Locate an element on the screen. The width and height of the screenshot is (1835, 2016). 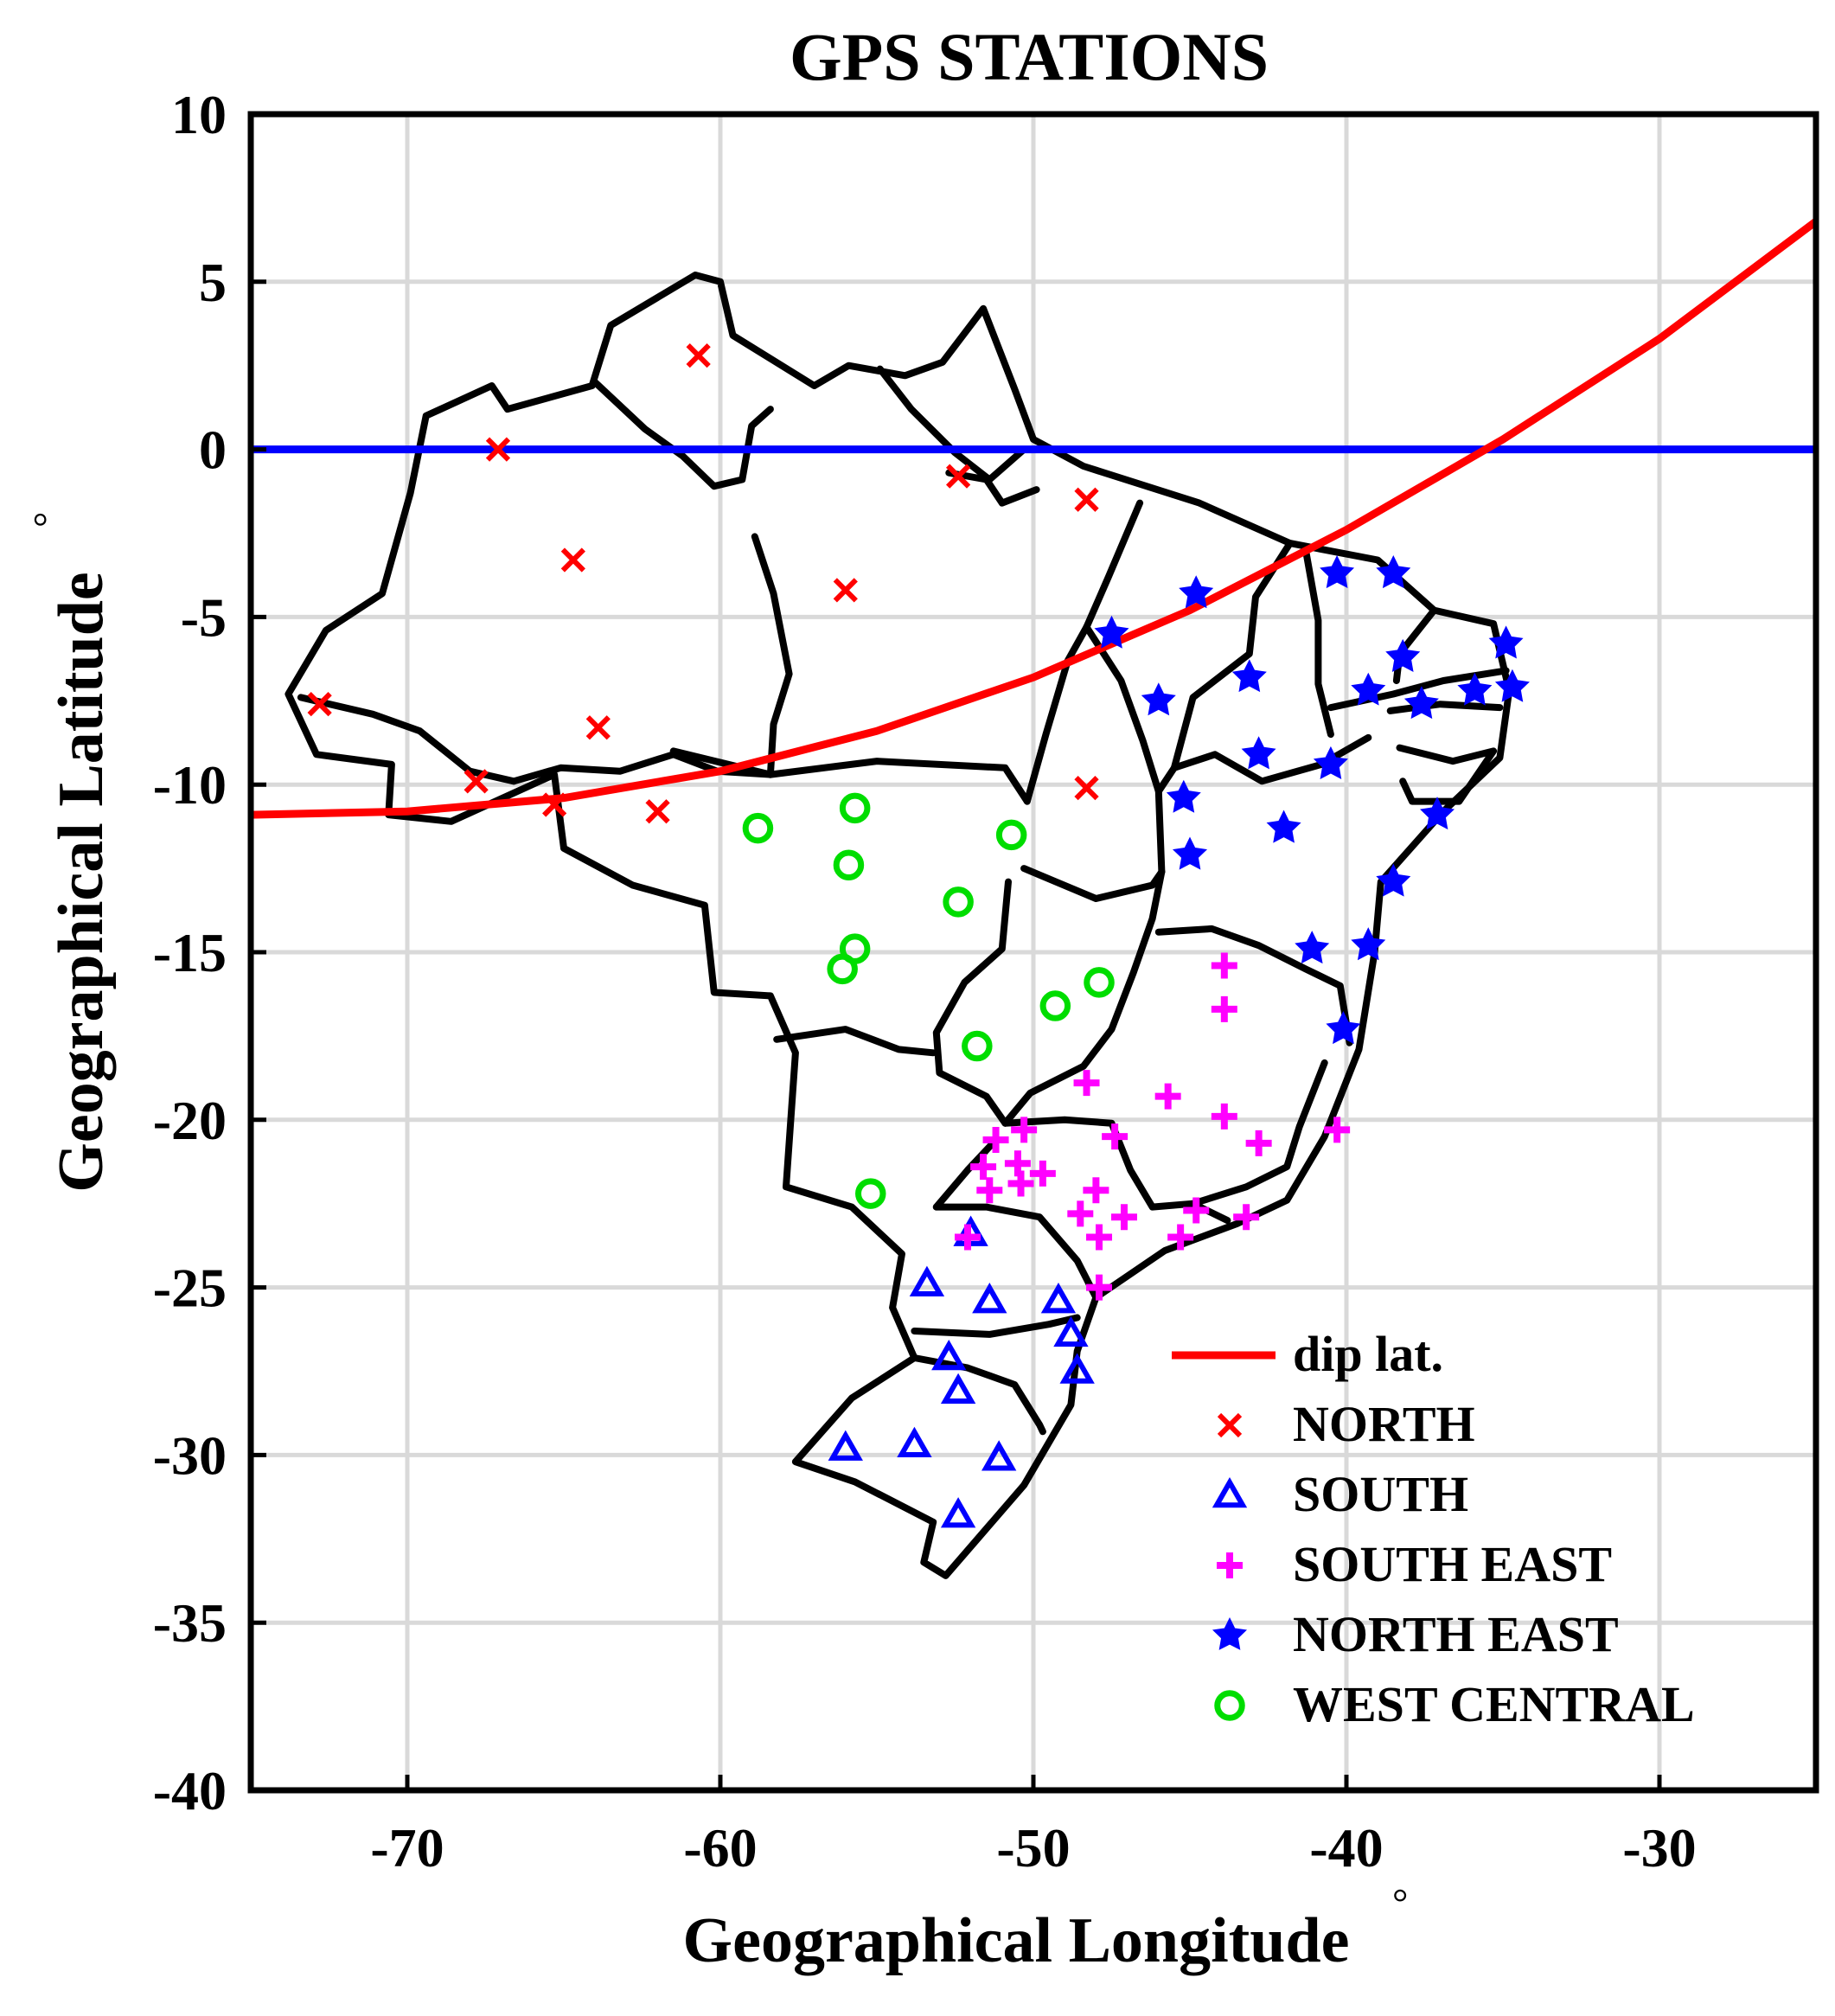
map-border-tocantins-east-border is located at coordinates (1124, 749).